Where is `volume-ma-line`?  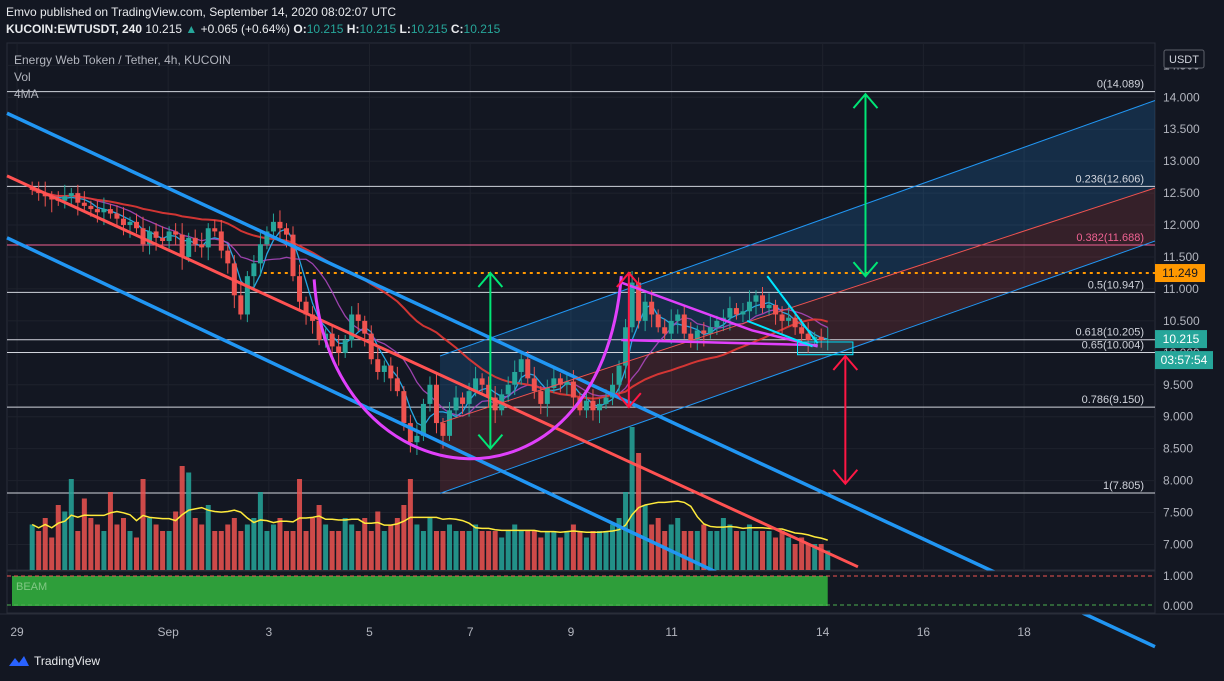 volume-ma-line is located at coordinates (429, 520).